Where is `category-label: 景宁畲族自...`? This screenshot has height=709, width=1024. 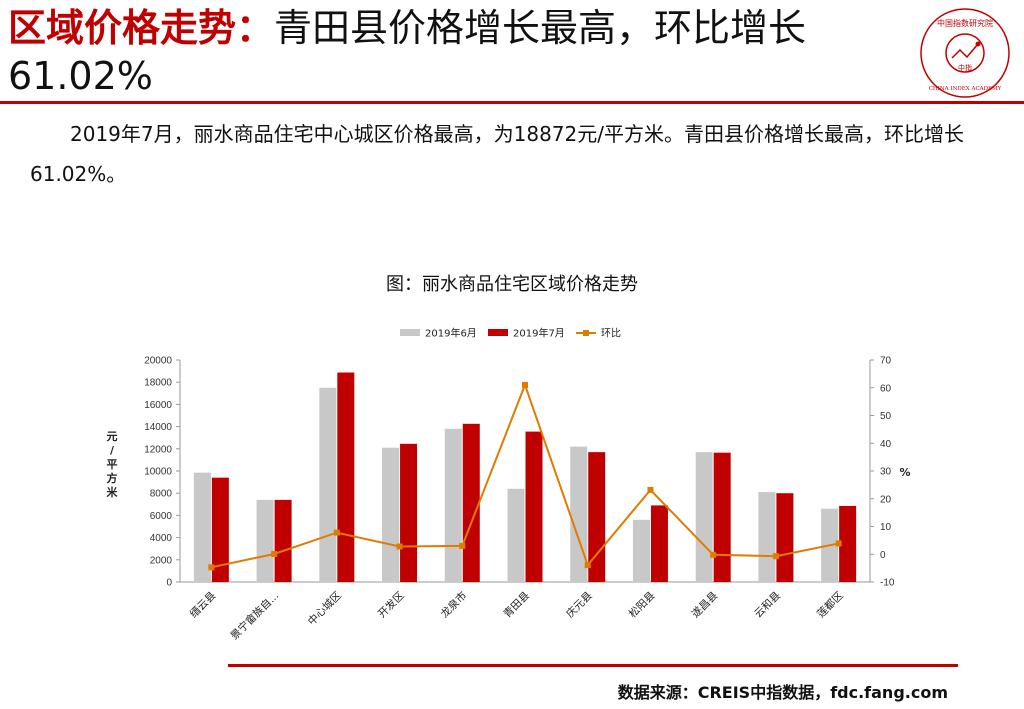 category-label: 景宁畲族自... is located at coordinates (254, 615).